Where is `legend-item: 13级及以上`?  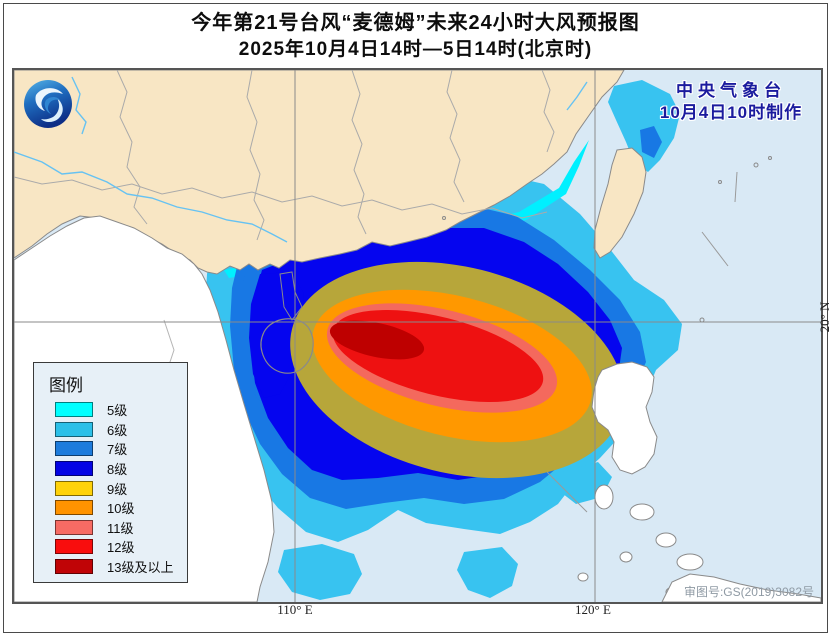
legend-item: 13级及以上 is located at coordinates (114, 567).